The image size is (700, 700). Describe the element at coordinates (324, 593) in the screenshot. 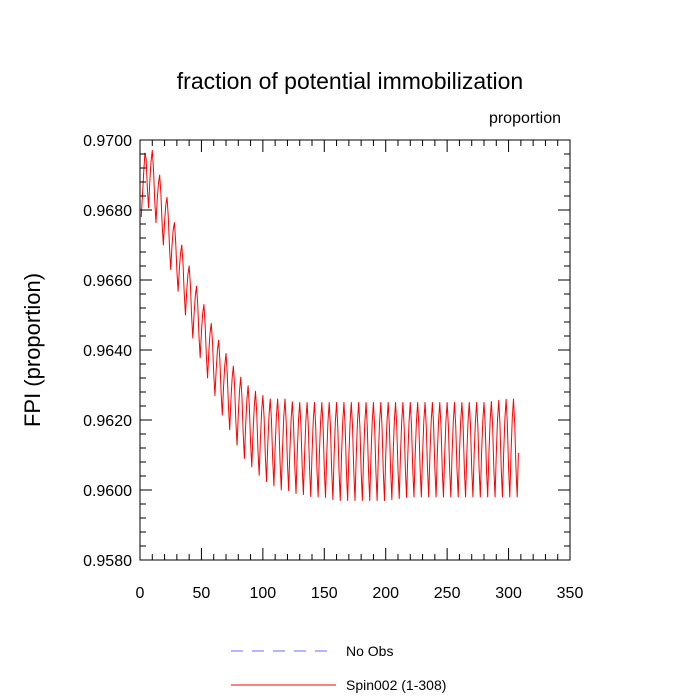

I see `x-tick-label: 150` at that location.